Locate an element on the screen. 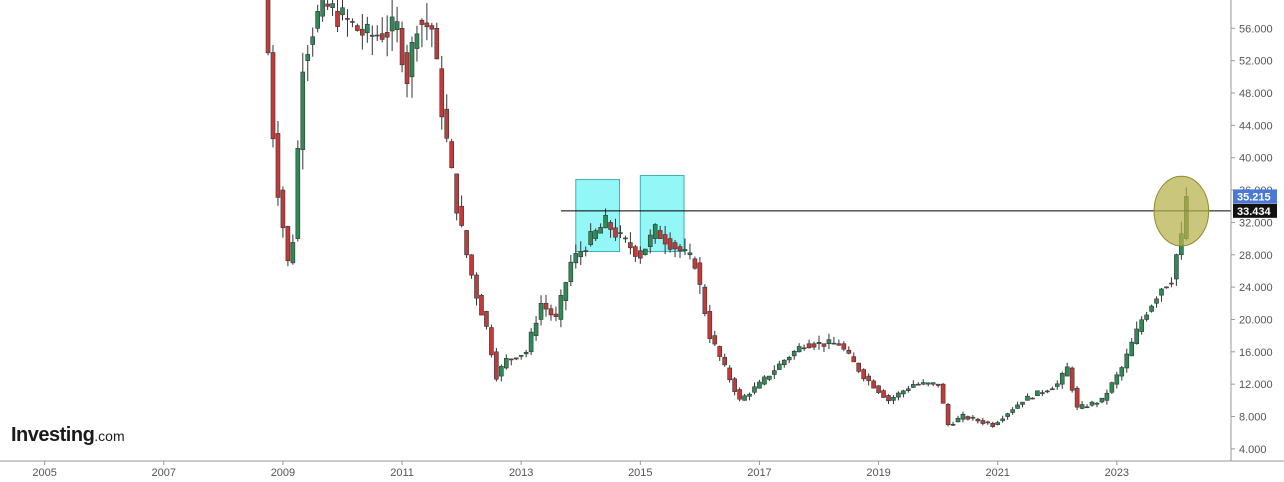 Image resolution: width=1284 pixels, height=482 pixels. x-tick-label: 2007 is located at coordinates (164, 473).